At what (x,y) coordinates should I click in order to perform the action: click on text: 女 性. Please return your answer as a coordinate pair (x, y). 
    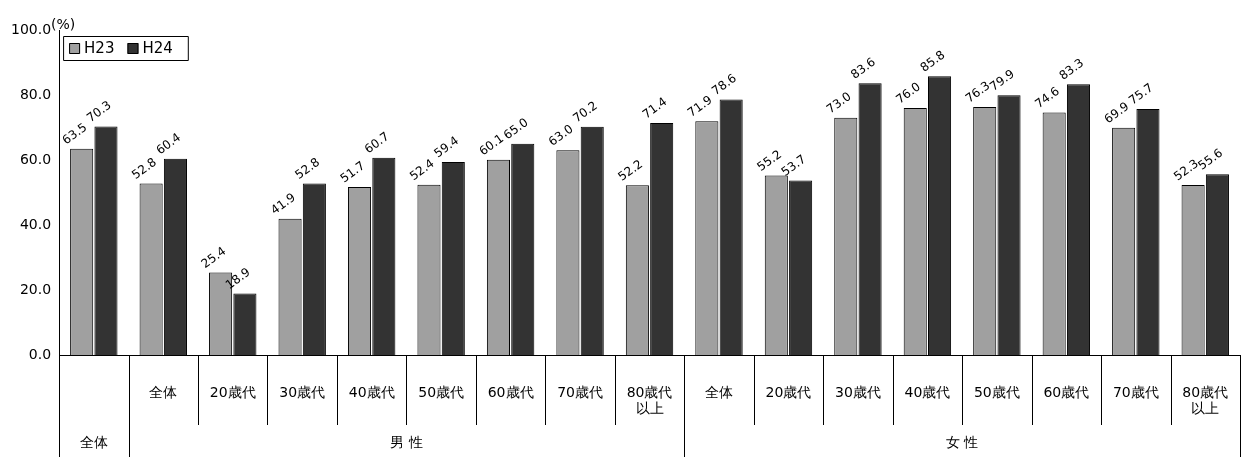
    Looking at the image, I should click on (962, 441).